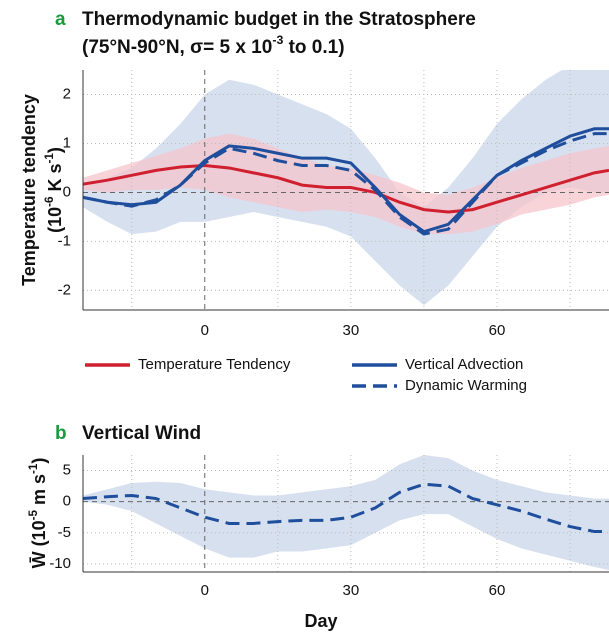 The width and height of the screenshot is (609, 635). I want to click on chart-subtitle-part: to 0.1), so click(313, 47).